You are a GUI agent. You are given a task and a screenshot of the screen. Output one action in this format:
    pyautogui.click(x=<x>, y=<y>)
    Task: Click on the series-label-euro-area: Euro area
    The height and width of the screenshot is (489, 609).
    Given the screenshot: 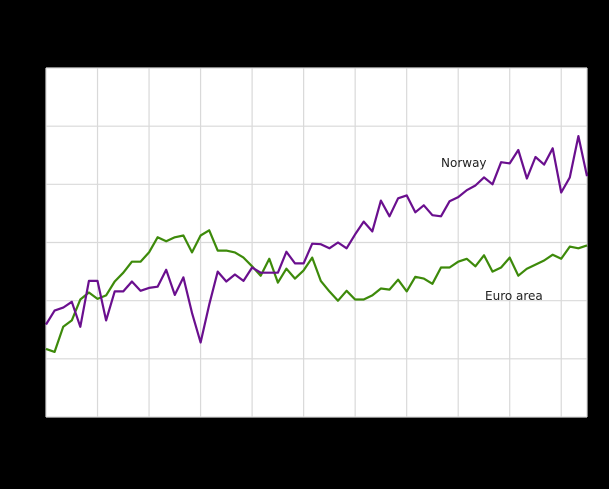 What is the action you would take?
    pyautogui.click(x=514, y=296)
    